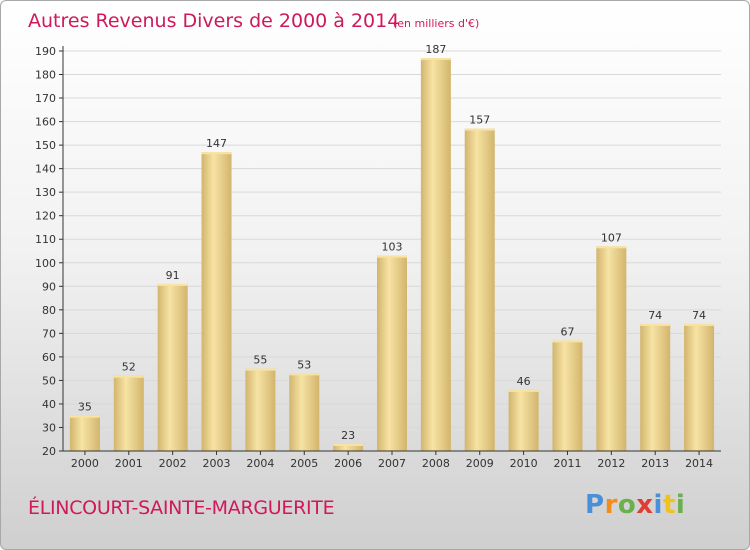  I want to click on data-label: 67, so click(567, 331).